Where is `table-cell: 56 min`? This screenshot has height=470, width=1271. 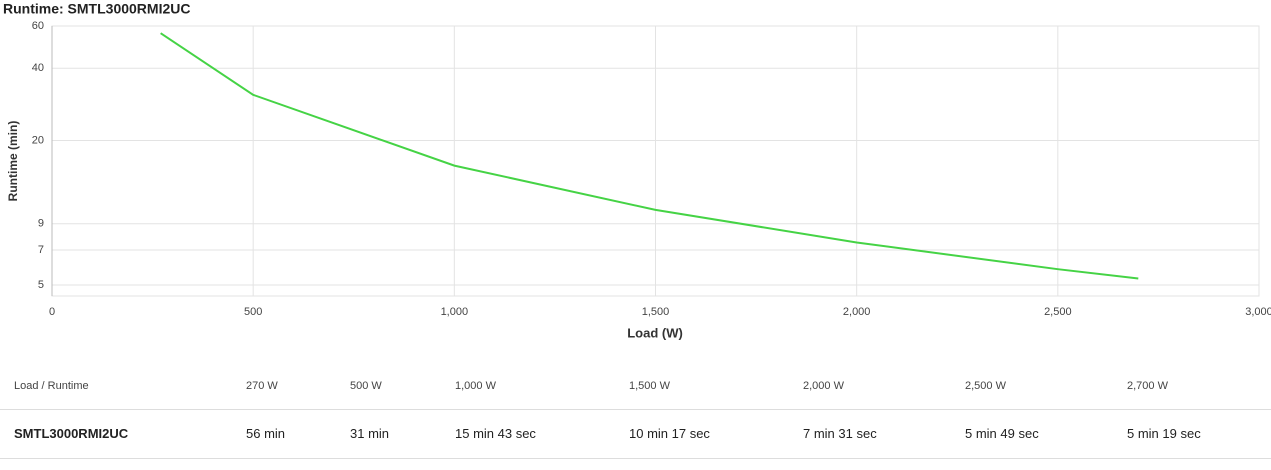
table-cell: 56 min is located at coordinates (266, 433).